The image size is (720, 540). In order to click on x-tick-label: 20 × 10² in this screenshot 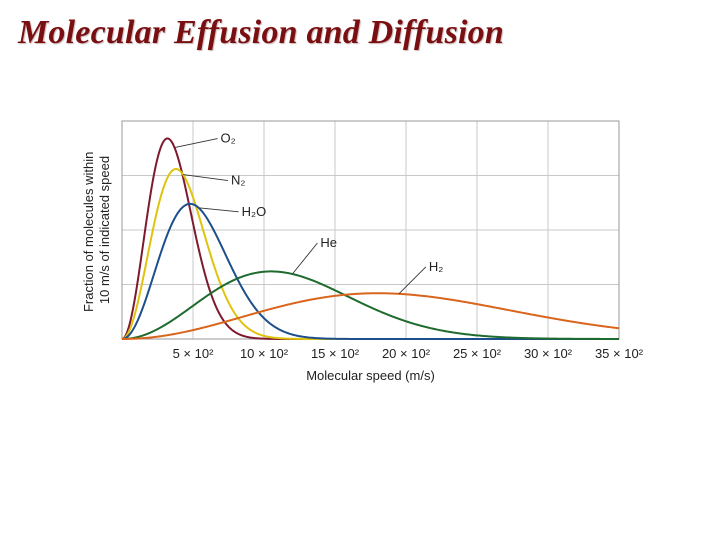, I will do `click(406, 353)`.